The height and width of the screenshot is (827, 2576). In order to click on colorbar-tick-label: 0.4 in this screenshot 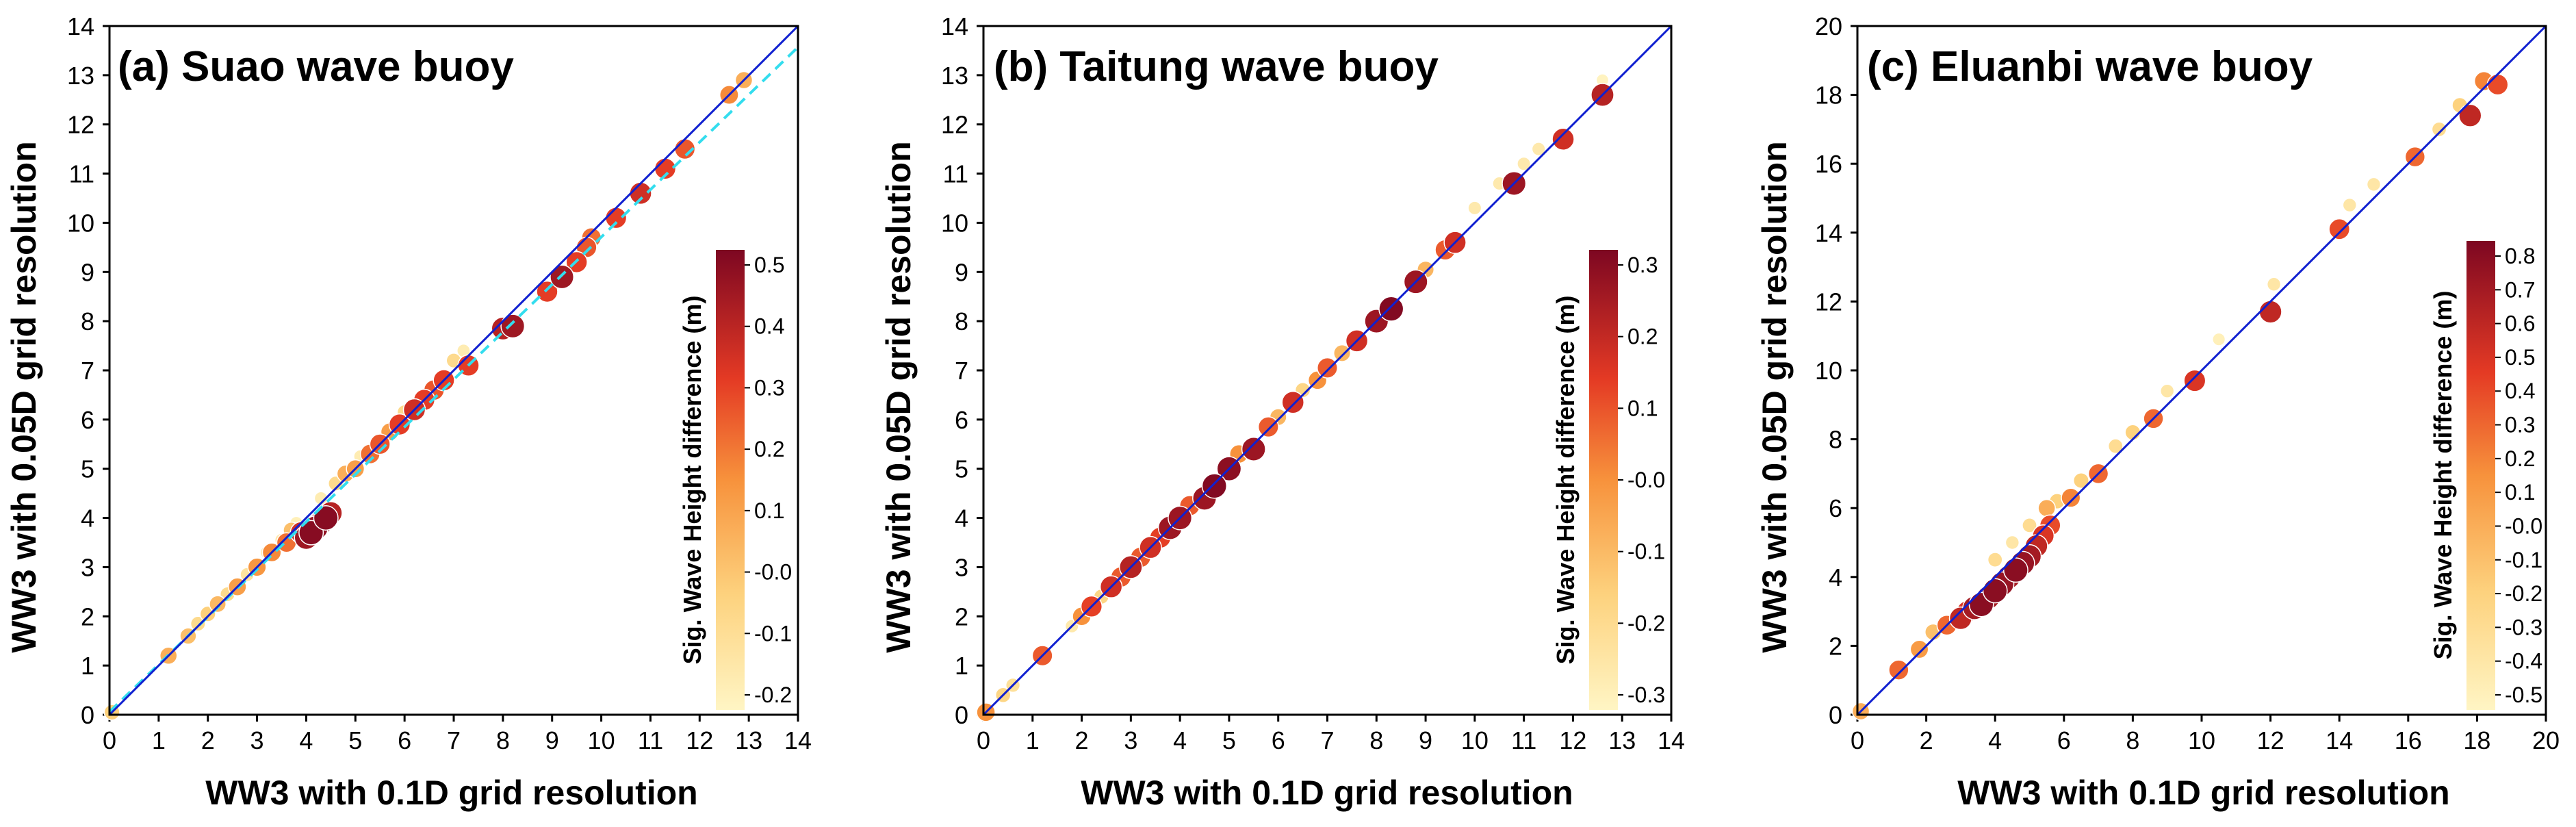, I will do `click(769, 326)`.